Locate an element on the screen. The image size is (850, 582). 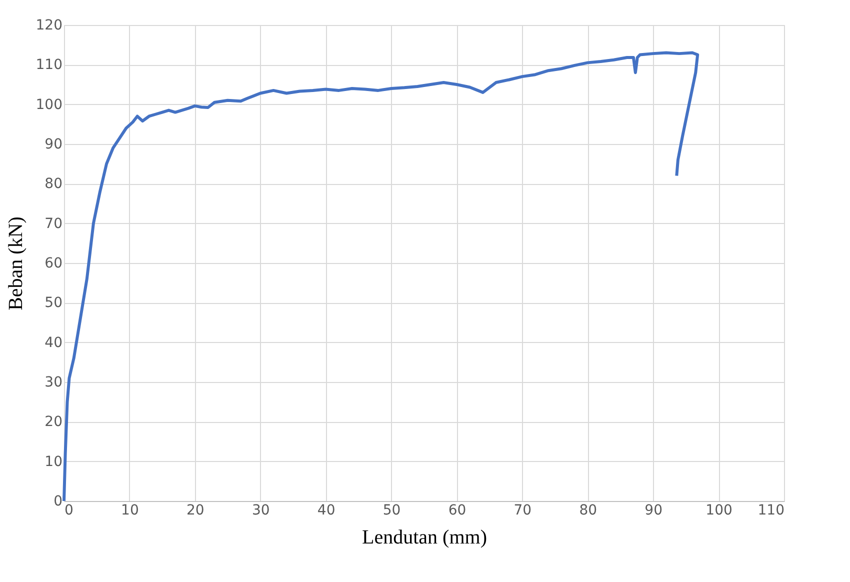
x-tick-label: 50 is located at coordinates (391, 510).